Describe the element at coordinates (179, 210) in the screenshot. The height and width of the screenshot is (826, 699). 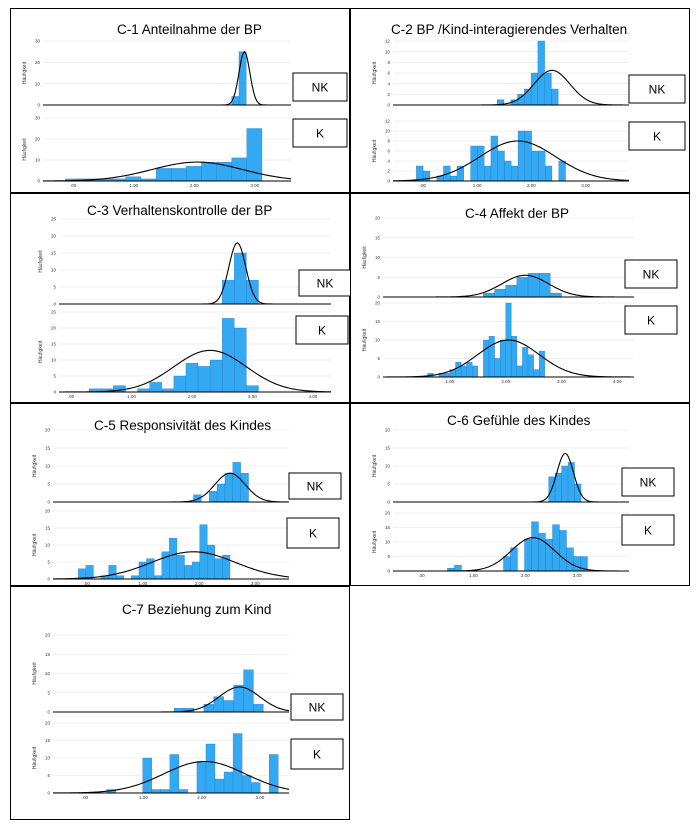
I see `chart-title: C-3 Verhaltenskontrolle der BP` at that location.